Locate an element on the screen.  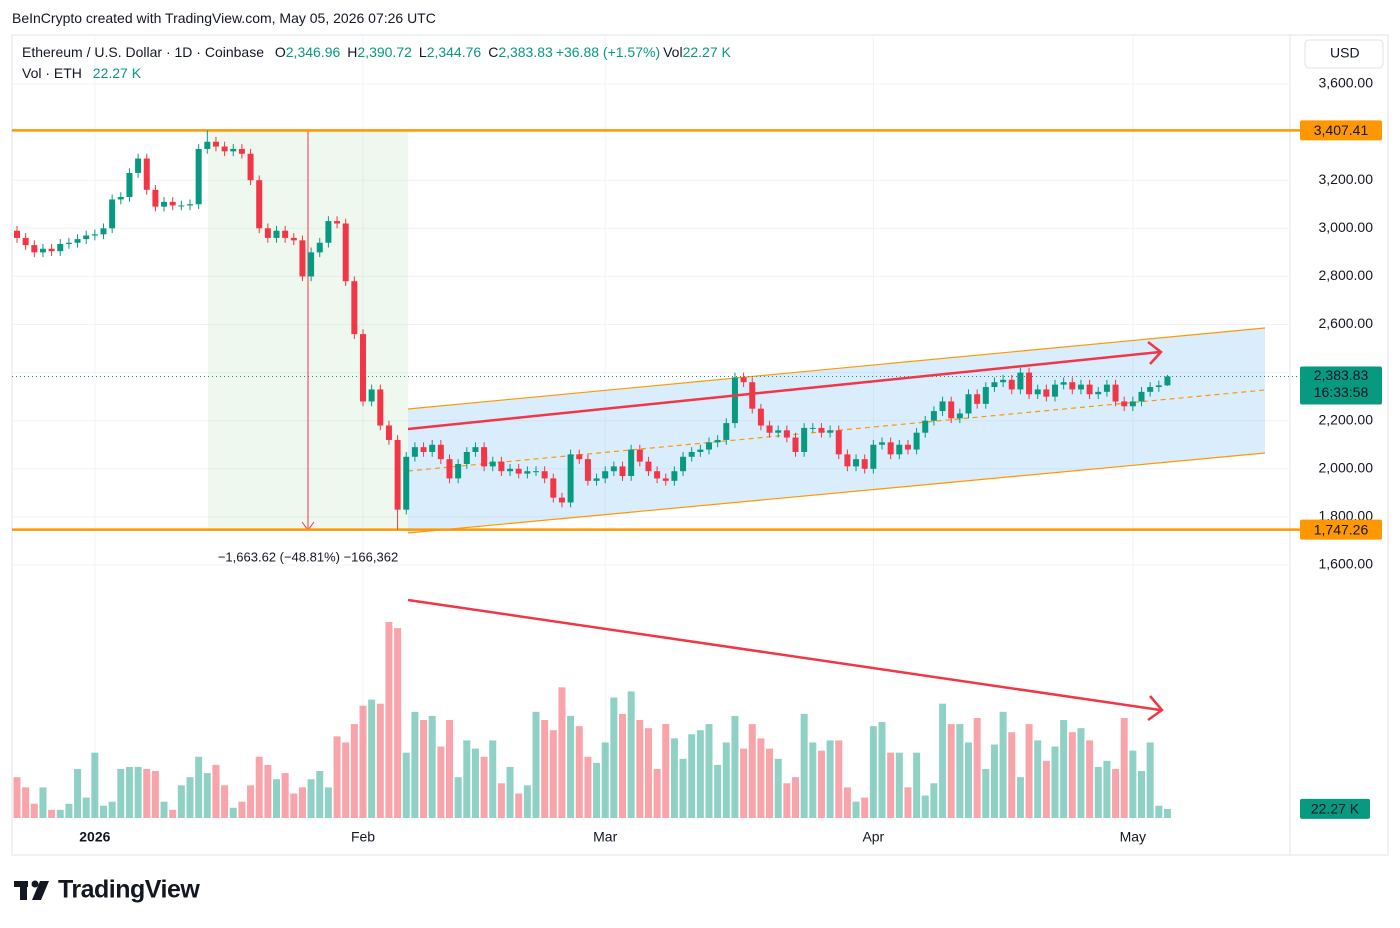
y-tick-label: 3,200.00 is located at coordinates (1346, 179).